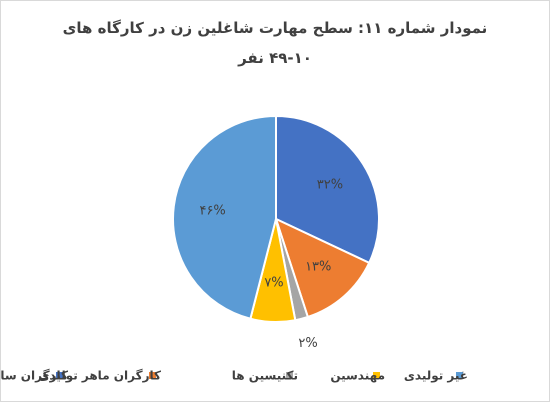 The width and height of the screenshot is (550, 402). I want to click on legend-label: مهندسین, so click(357, 376).